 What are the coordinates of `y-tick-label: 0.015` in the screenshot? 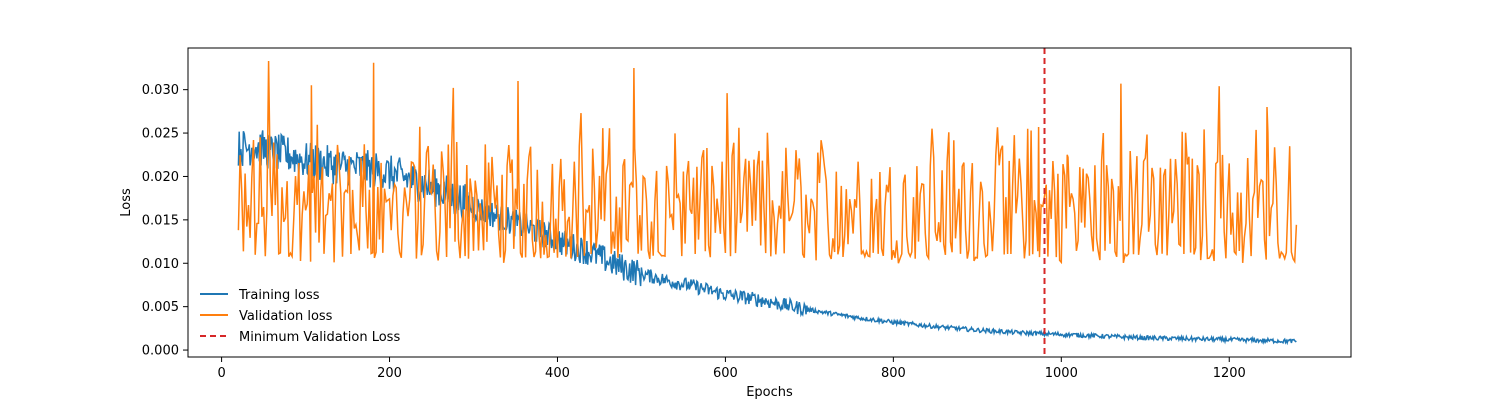 It's located at (160, 220).